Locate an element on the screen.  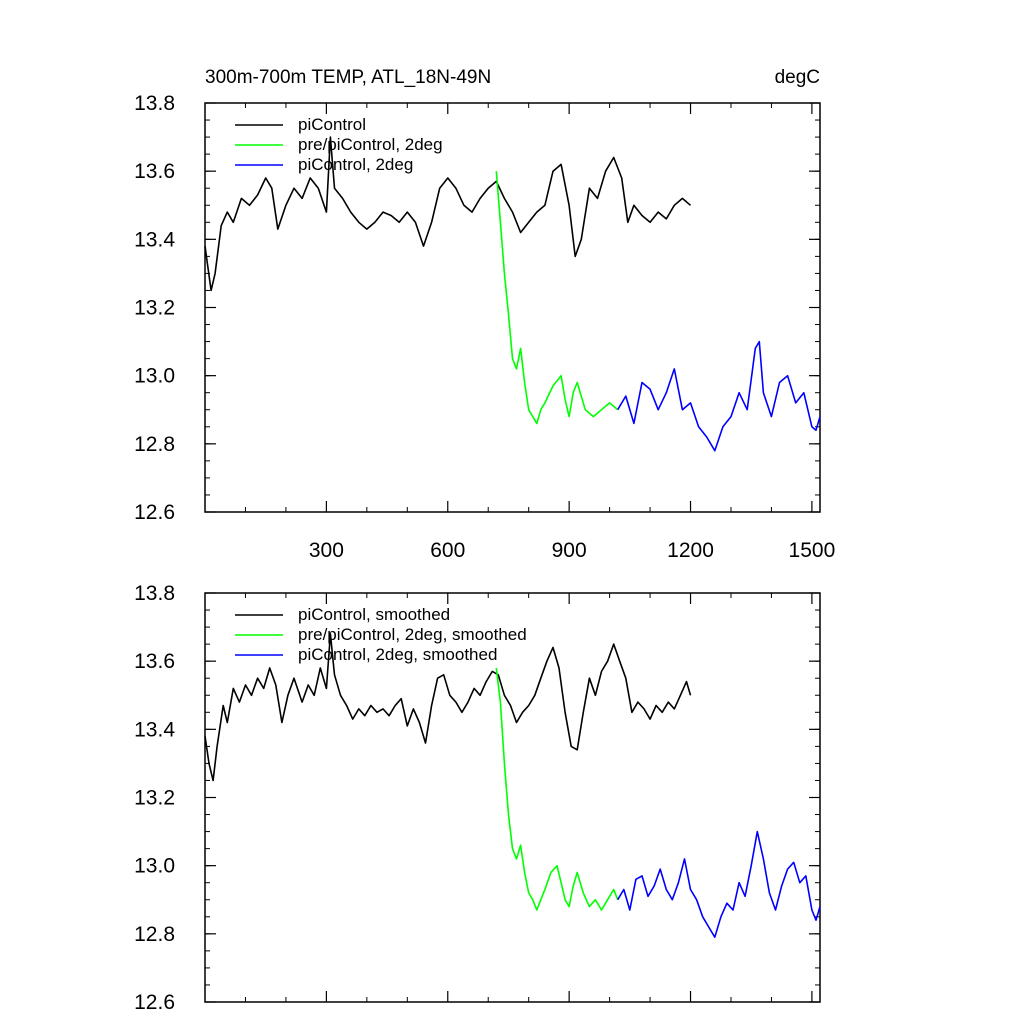
x-tick-label: 300 is located at coordinates (326, 550).